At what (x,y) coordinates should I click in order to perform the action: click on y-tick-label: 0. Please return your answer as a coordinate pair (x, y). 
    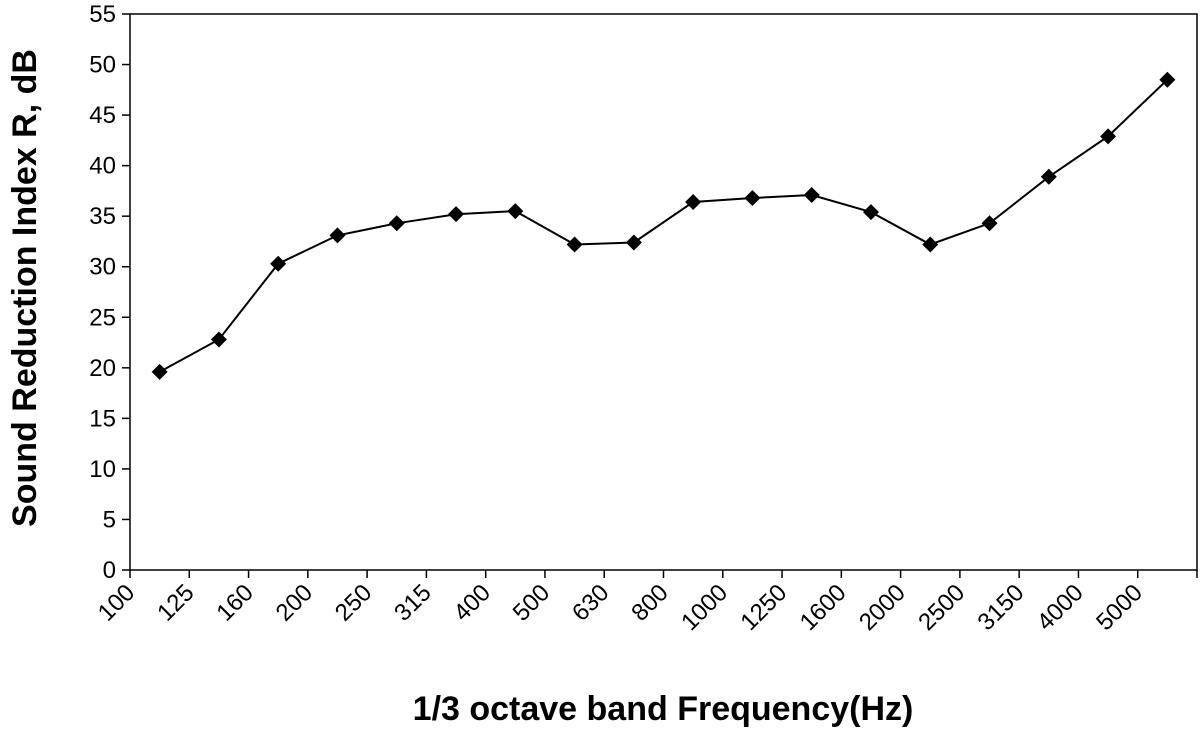
    Looking at the image, I should click on (109, 570).